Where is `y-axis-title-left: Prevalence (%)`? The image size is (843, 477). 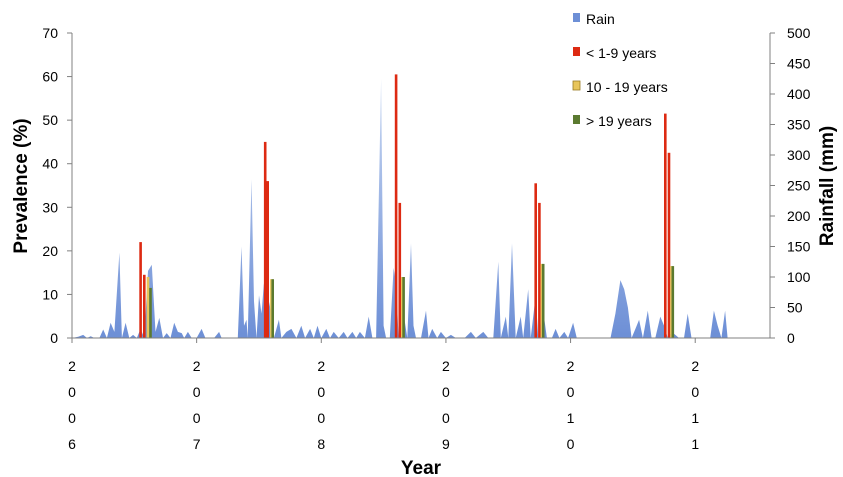 y-axis-title-left: Prevalence (%) is located at coordinates (21, 185).